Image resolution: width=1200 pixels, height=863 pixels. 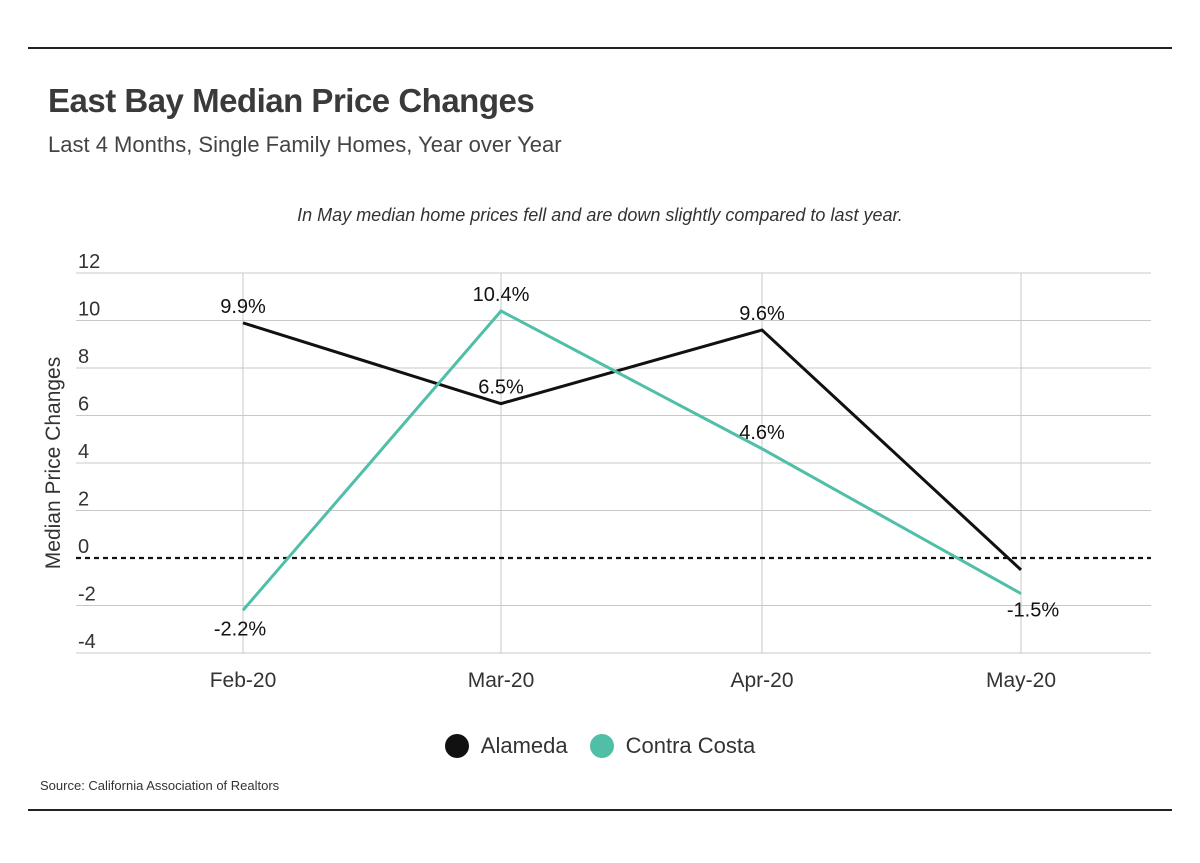 What do you see at coordinates (600, 810) in the screenshot?
I see `bottom-rule` at bounding box center [600, 810].